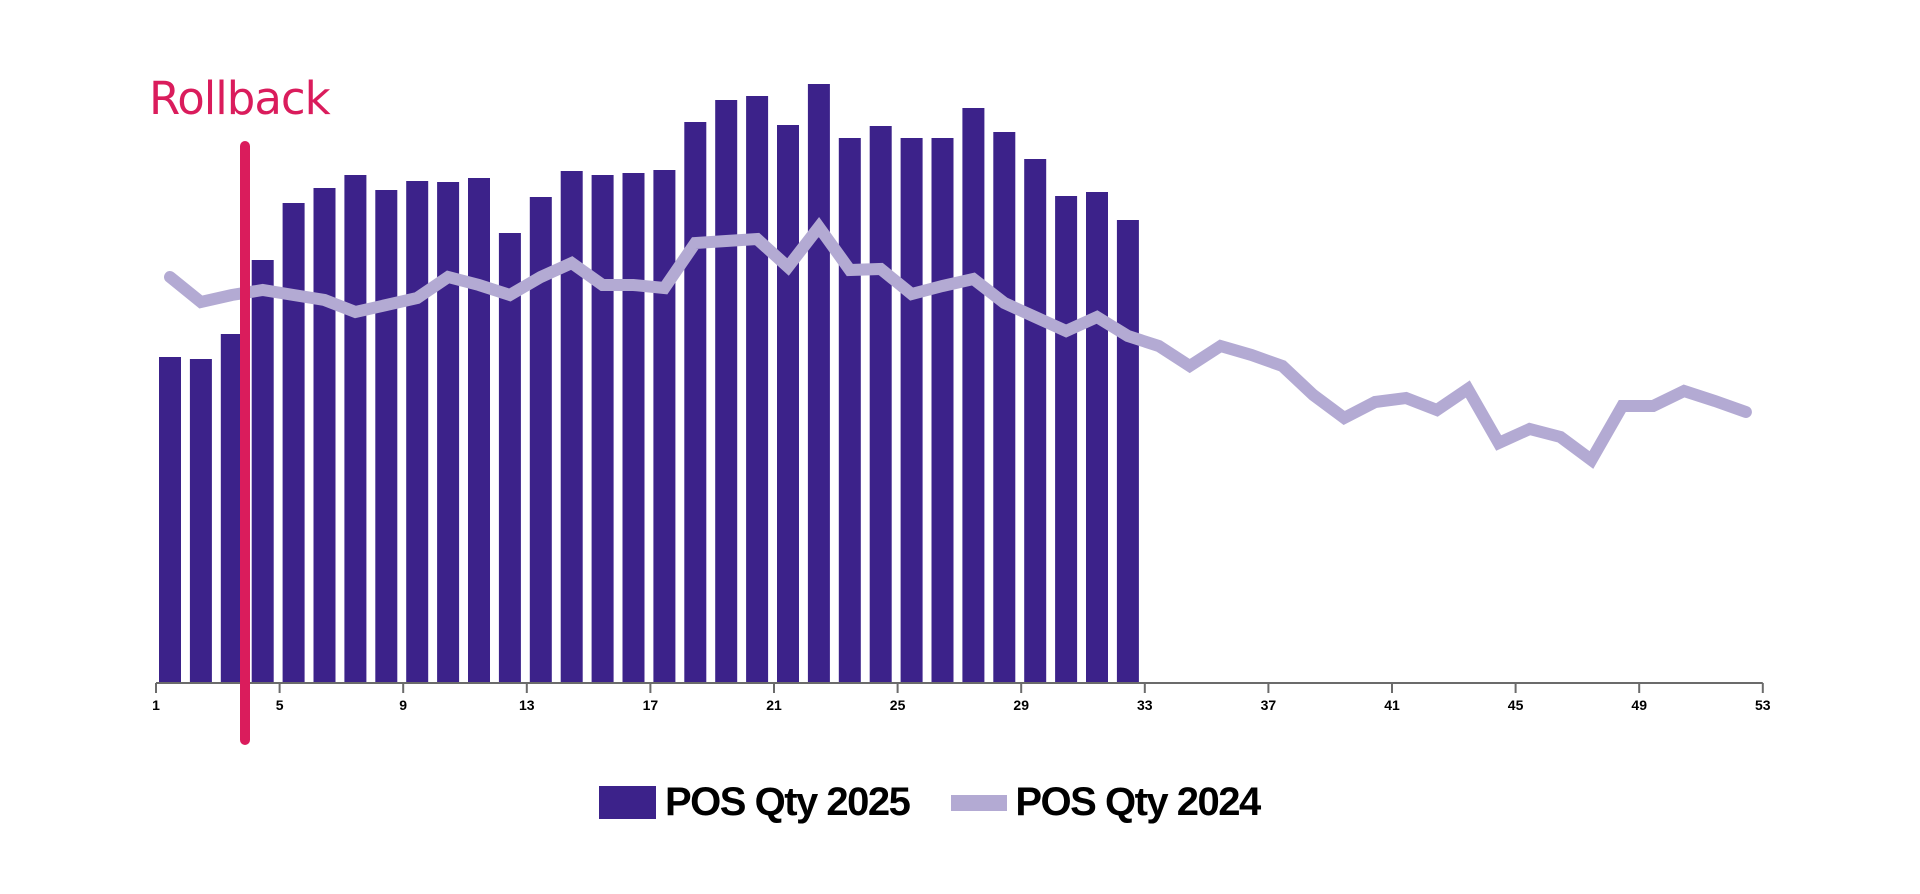  I want to click on x-tick-label: 41, so click(1392, 705).